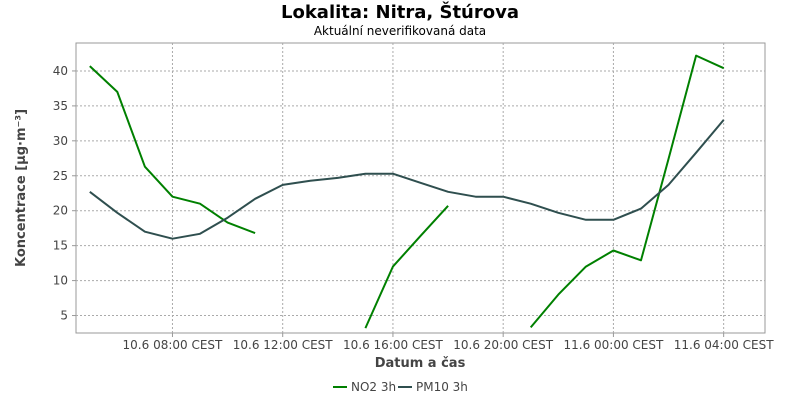 The image size is (800, 404). What do you see at coordinates (21, 188) in the screenshot?
I see `y-axis-label: Koncentrace [µg·m⁻³]` at bounding box center [21, 188].